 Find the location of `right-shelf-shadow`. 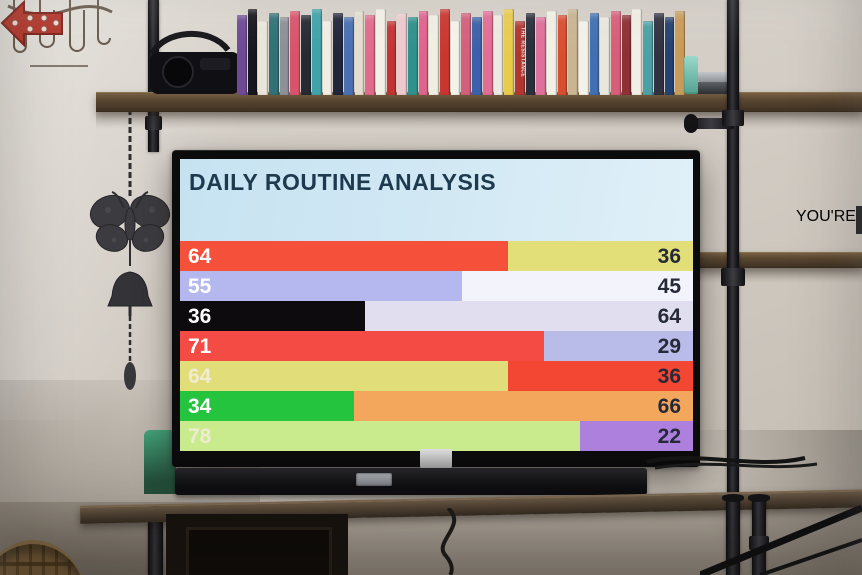

right-shelf-shadow is located at coordinates (774, 275).